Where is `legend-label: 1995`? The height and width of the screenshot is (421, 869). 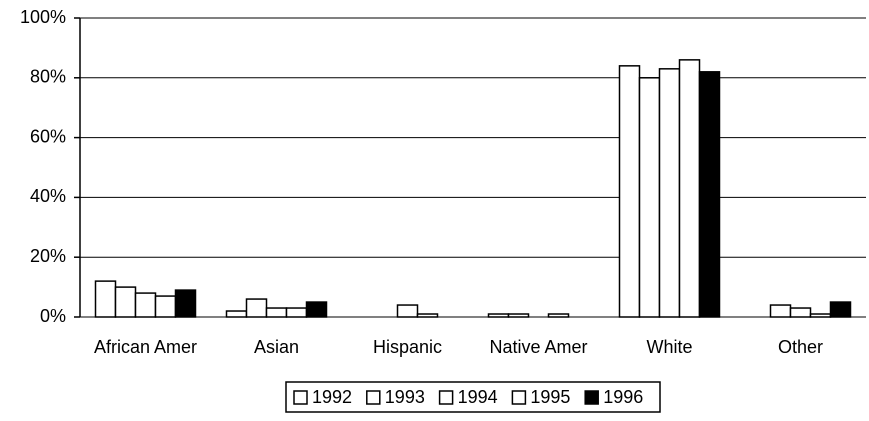 legend-label: 1995 is located at coordinates (550, 397).